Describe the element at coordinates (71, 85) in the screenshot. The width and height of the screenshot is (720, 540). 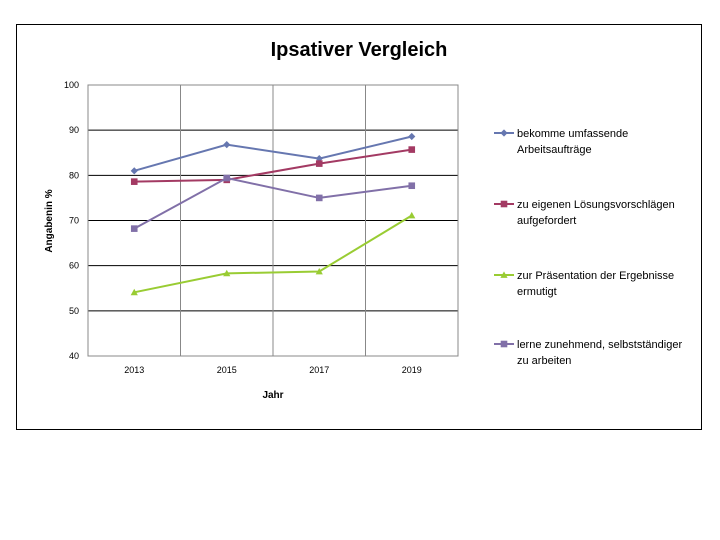
I see `y-tick-label: 100` at that location.